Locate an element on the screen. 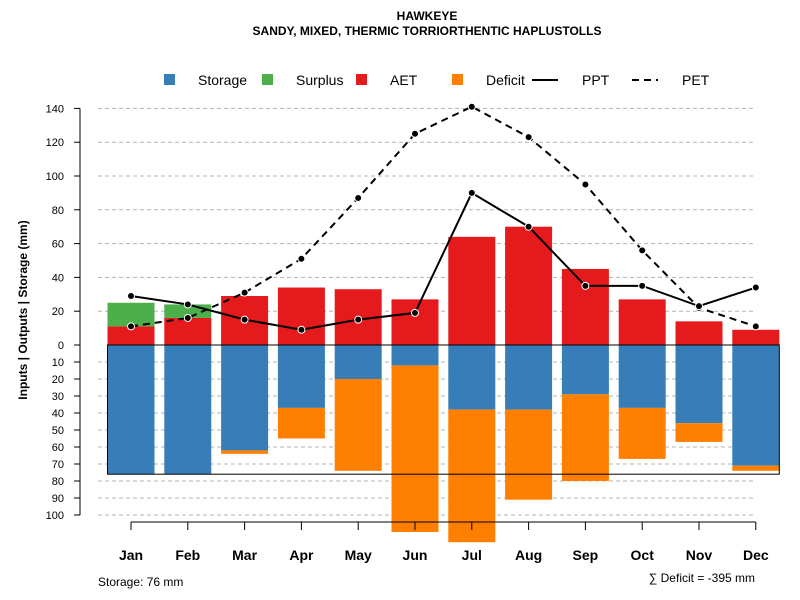 The height and width of the screenshot is (600, 800). y-tick-label: 120 is located at coordinates (55, 143).